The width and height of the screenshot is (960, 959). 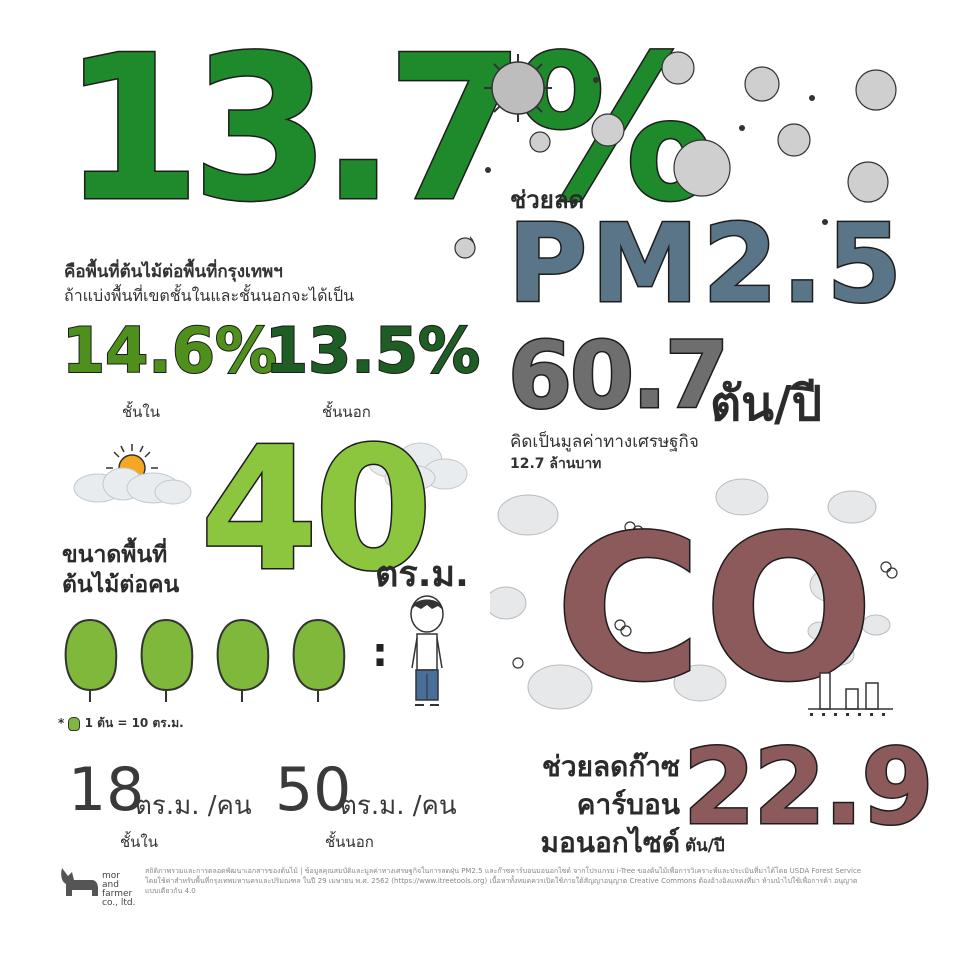 I want to click on pm-heading: ช่วยลด, so click(x=547, y=200).